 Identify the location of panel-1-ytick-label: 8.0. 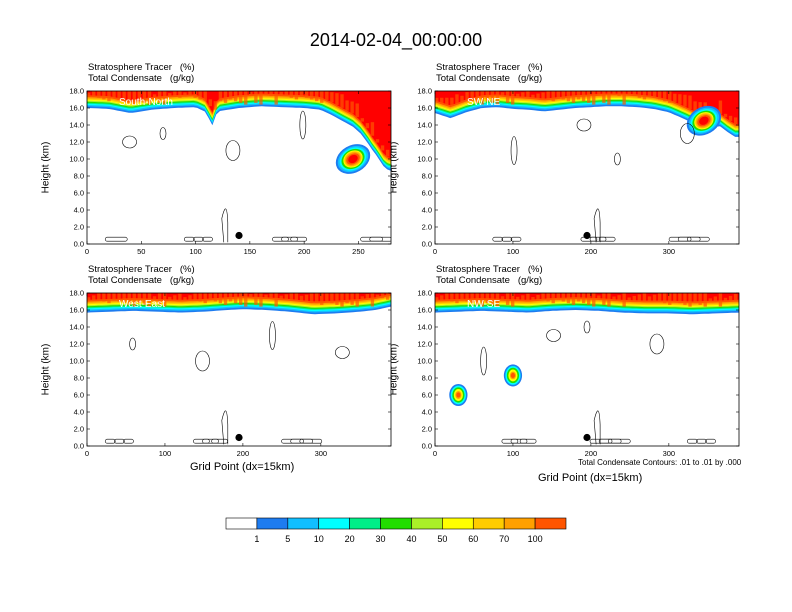
(79, 176).